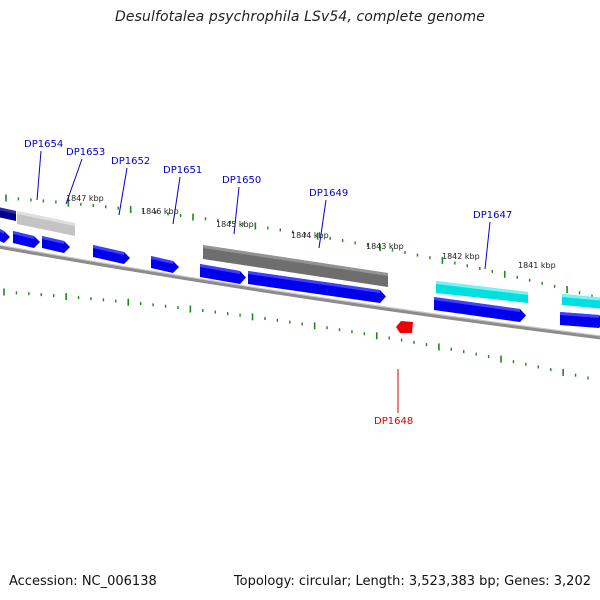  What do you see at coordinates (296, 334) in the screenshot?
I see `tick-row-lower` at bounding box center [296, 334].